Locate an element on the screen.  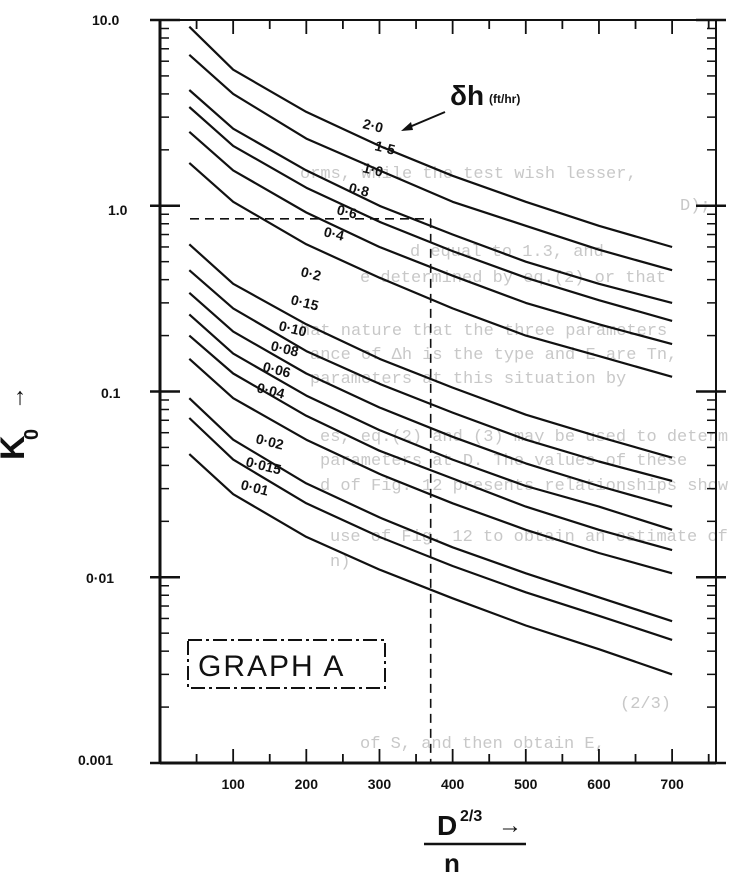
curve-label: 0·2 is located at coordinates (311, 273).